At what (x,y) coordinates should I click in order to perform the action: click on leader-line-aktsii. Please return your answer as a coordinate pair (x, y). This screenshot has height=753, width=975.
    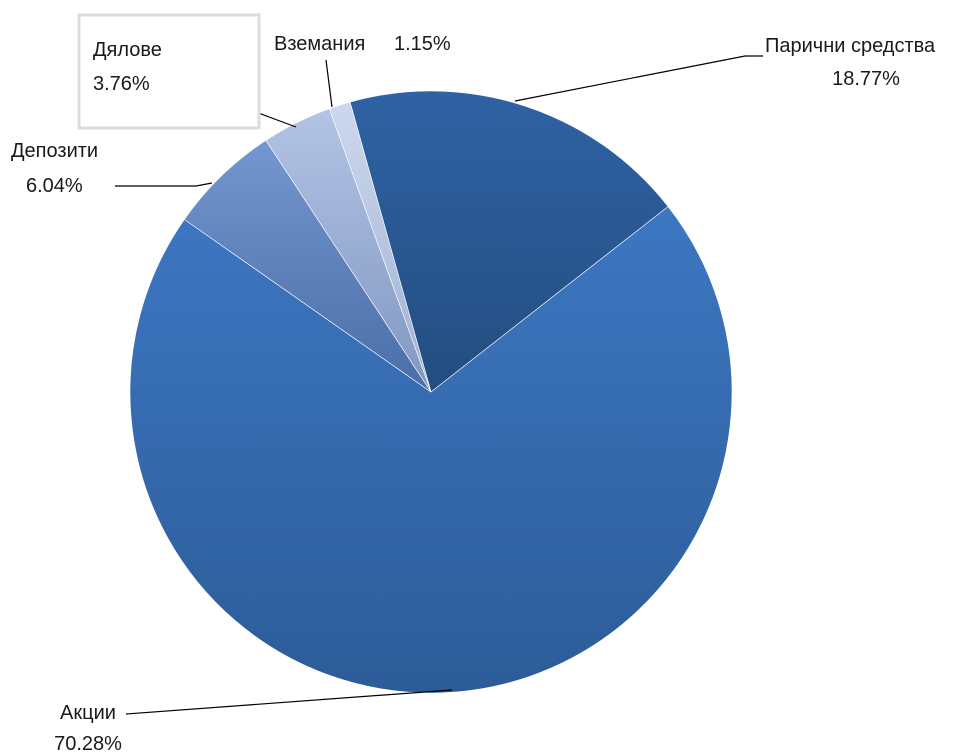
    Looking at the image, I should click on (289, 702).